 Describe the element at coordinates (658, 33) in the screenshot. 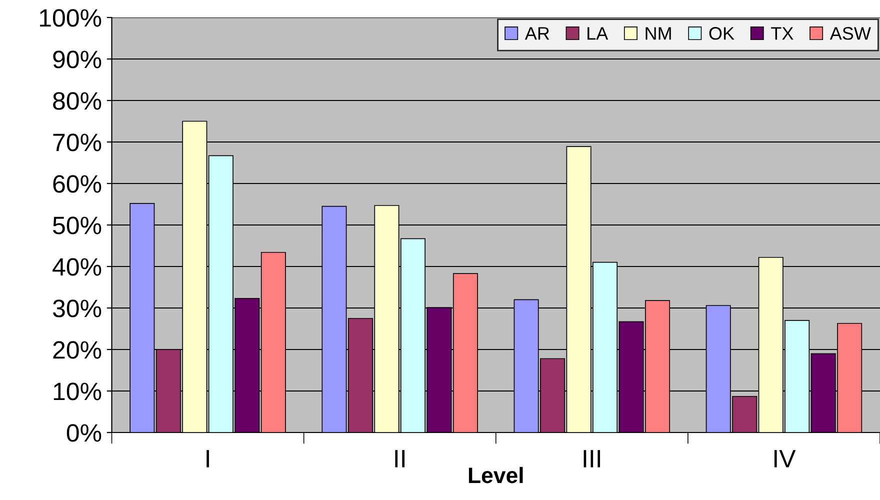

I see `legend-label: NM` at that location.